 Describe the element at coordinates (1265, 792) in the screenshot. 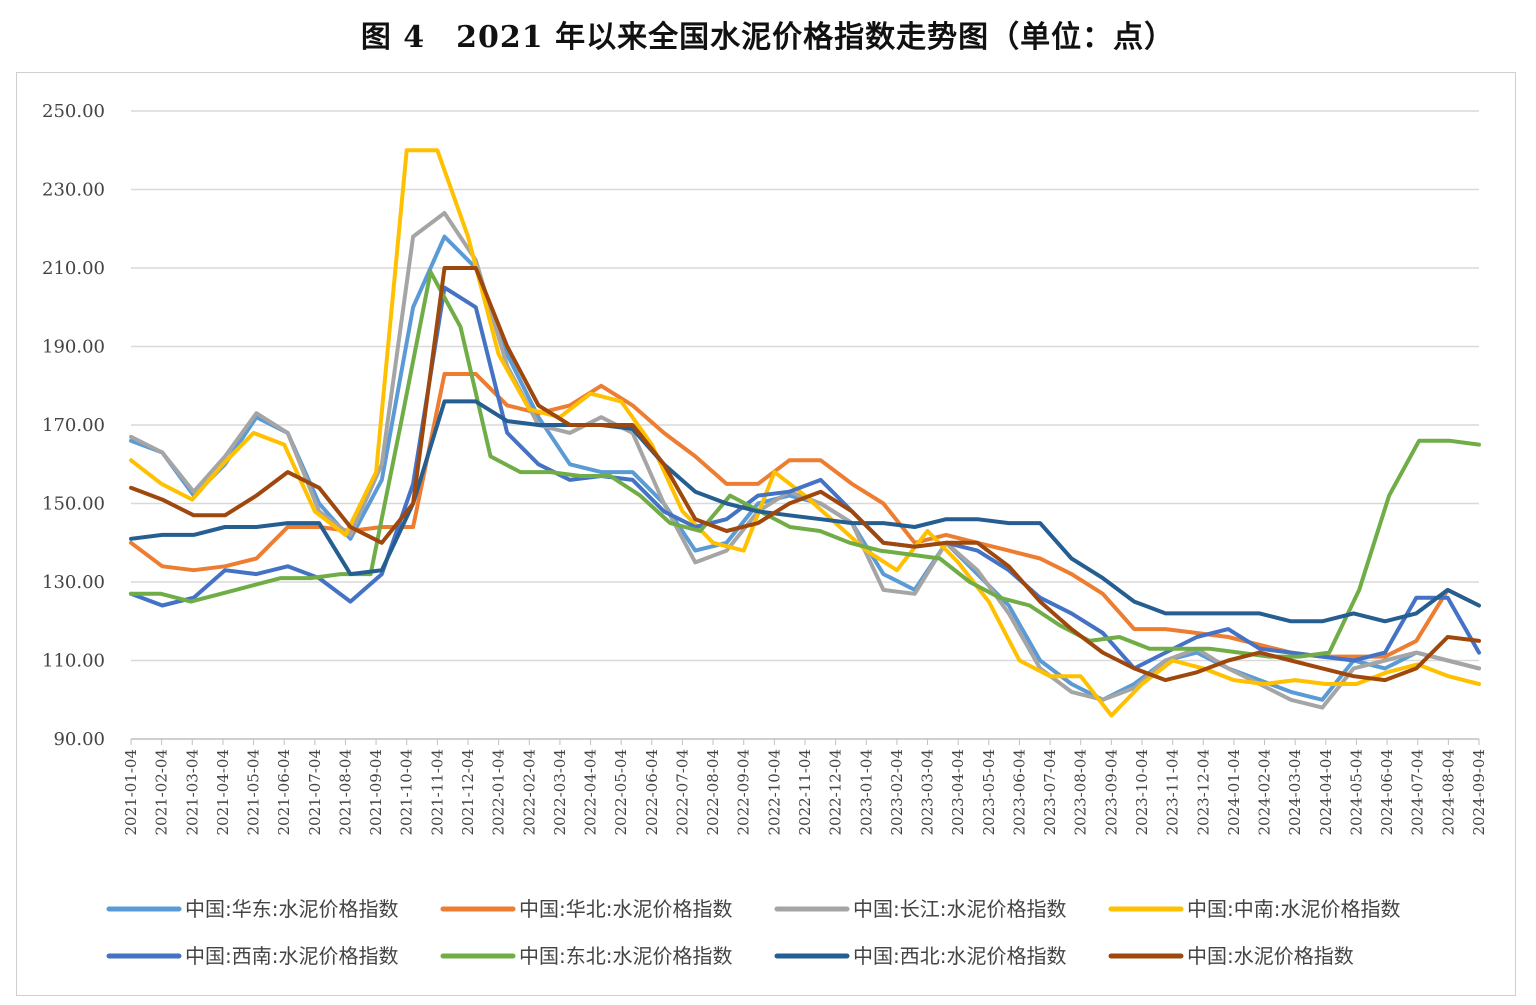

I see `x-tick-label: 2024-02-04` at that location.